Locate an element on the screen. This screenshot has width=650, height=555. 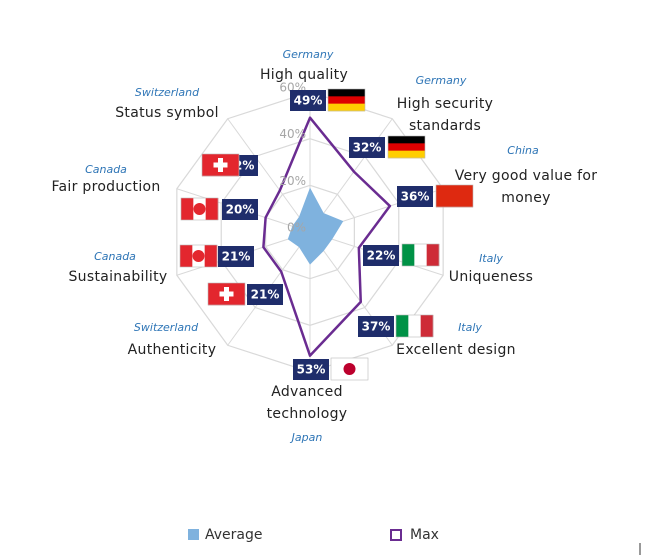
tick-label: 0% is located at coordinates (296, 228).